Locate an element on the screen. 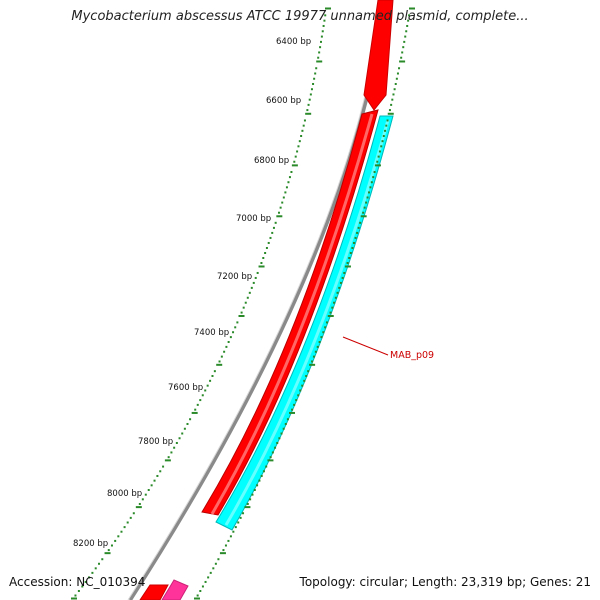  gene-label-mab-p09: MAB_p09 is located at coordinates (412, 355).